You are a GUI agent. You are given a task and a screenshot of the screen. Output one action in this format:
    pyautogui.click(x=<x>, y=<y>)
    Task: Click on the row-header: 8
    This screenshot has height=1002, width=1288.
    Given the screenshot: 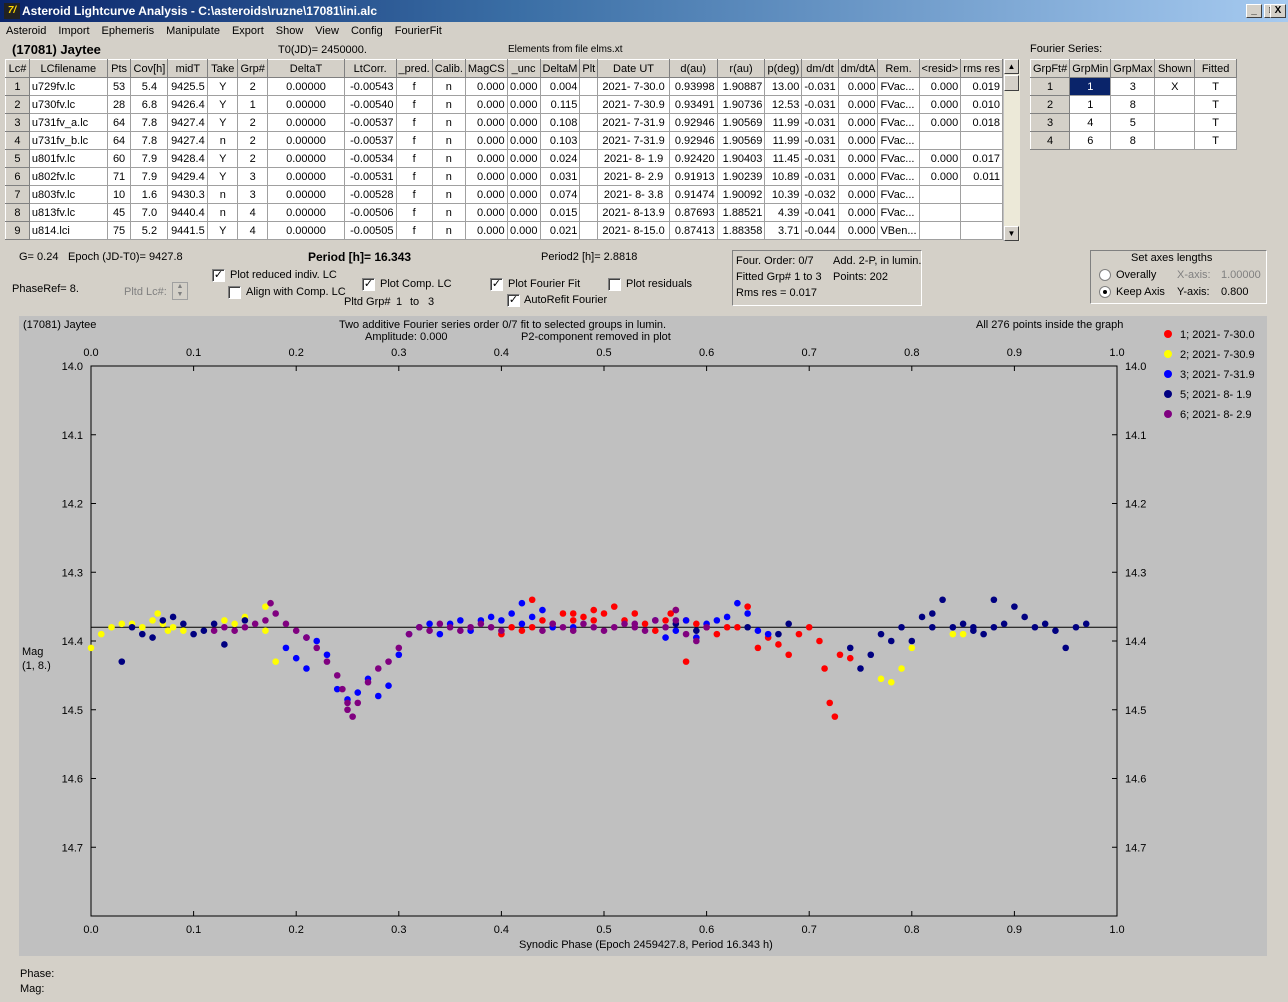 What is the action you would take?
    pyautogui.click(x=17, y=212)
    